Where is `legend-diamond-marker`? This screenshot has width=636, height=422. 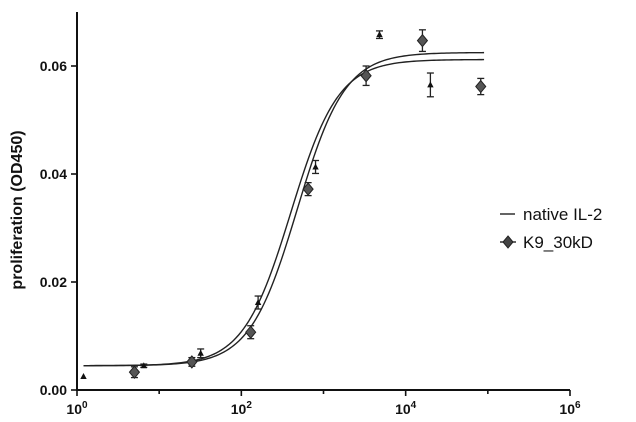 legend-diamond-marker is located at coordinates (508, 242).